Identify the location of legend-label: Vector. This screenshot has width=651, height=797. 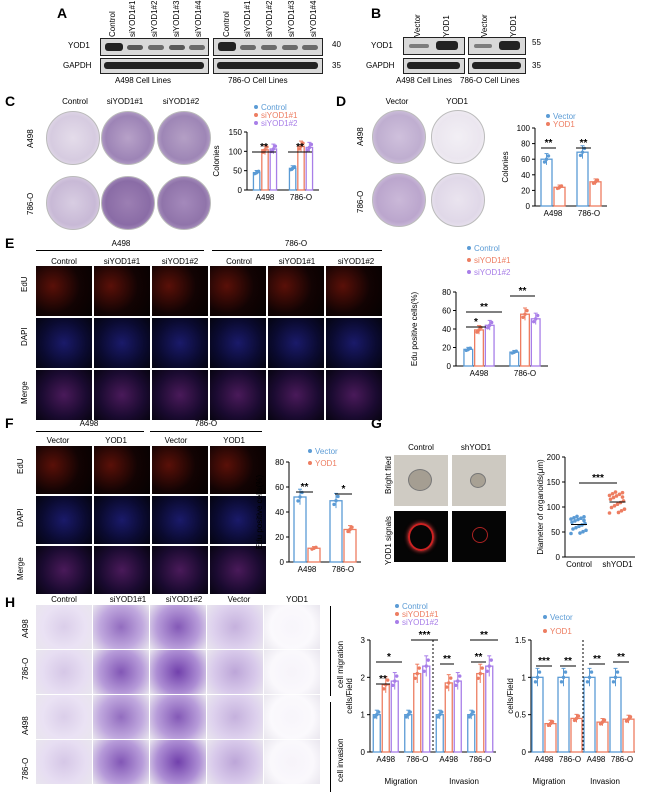
(326, 451).